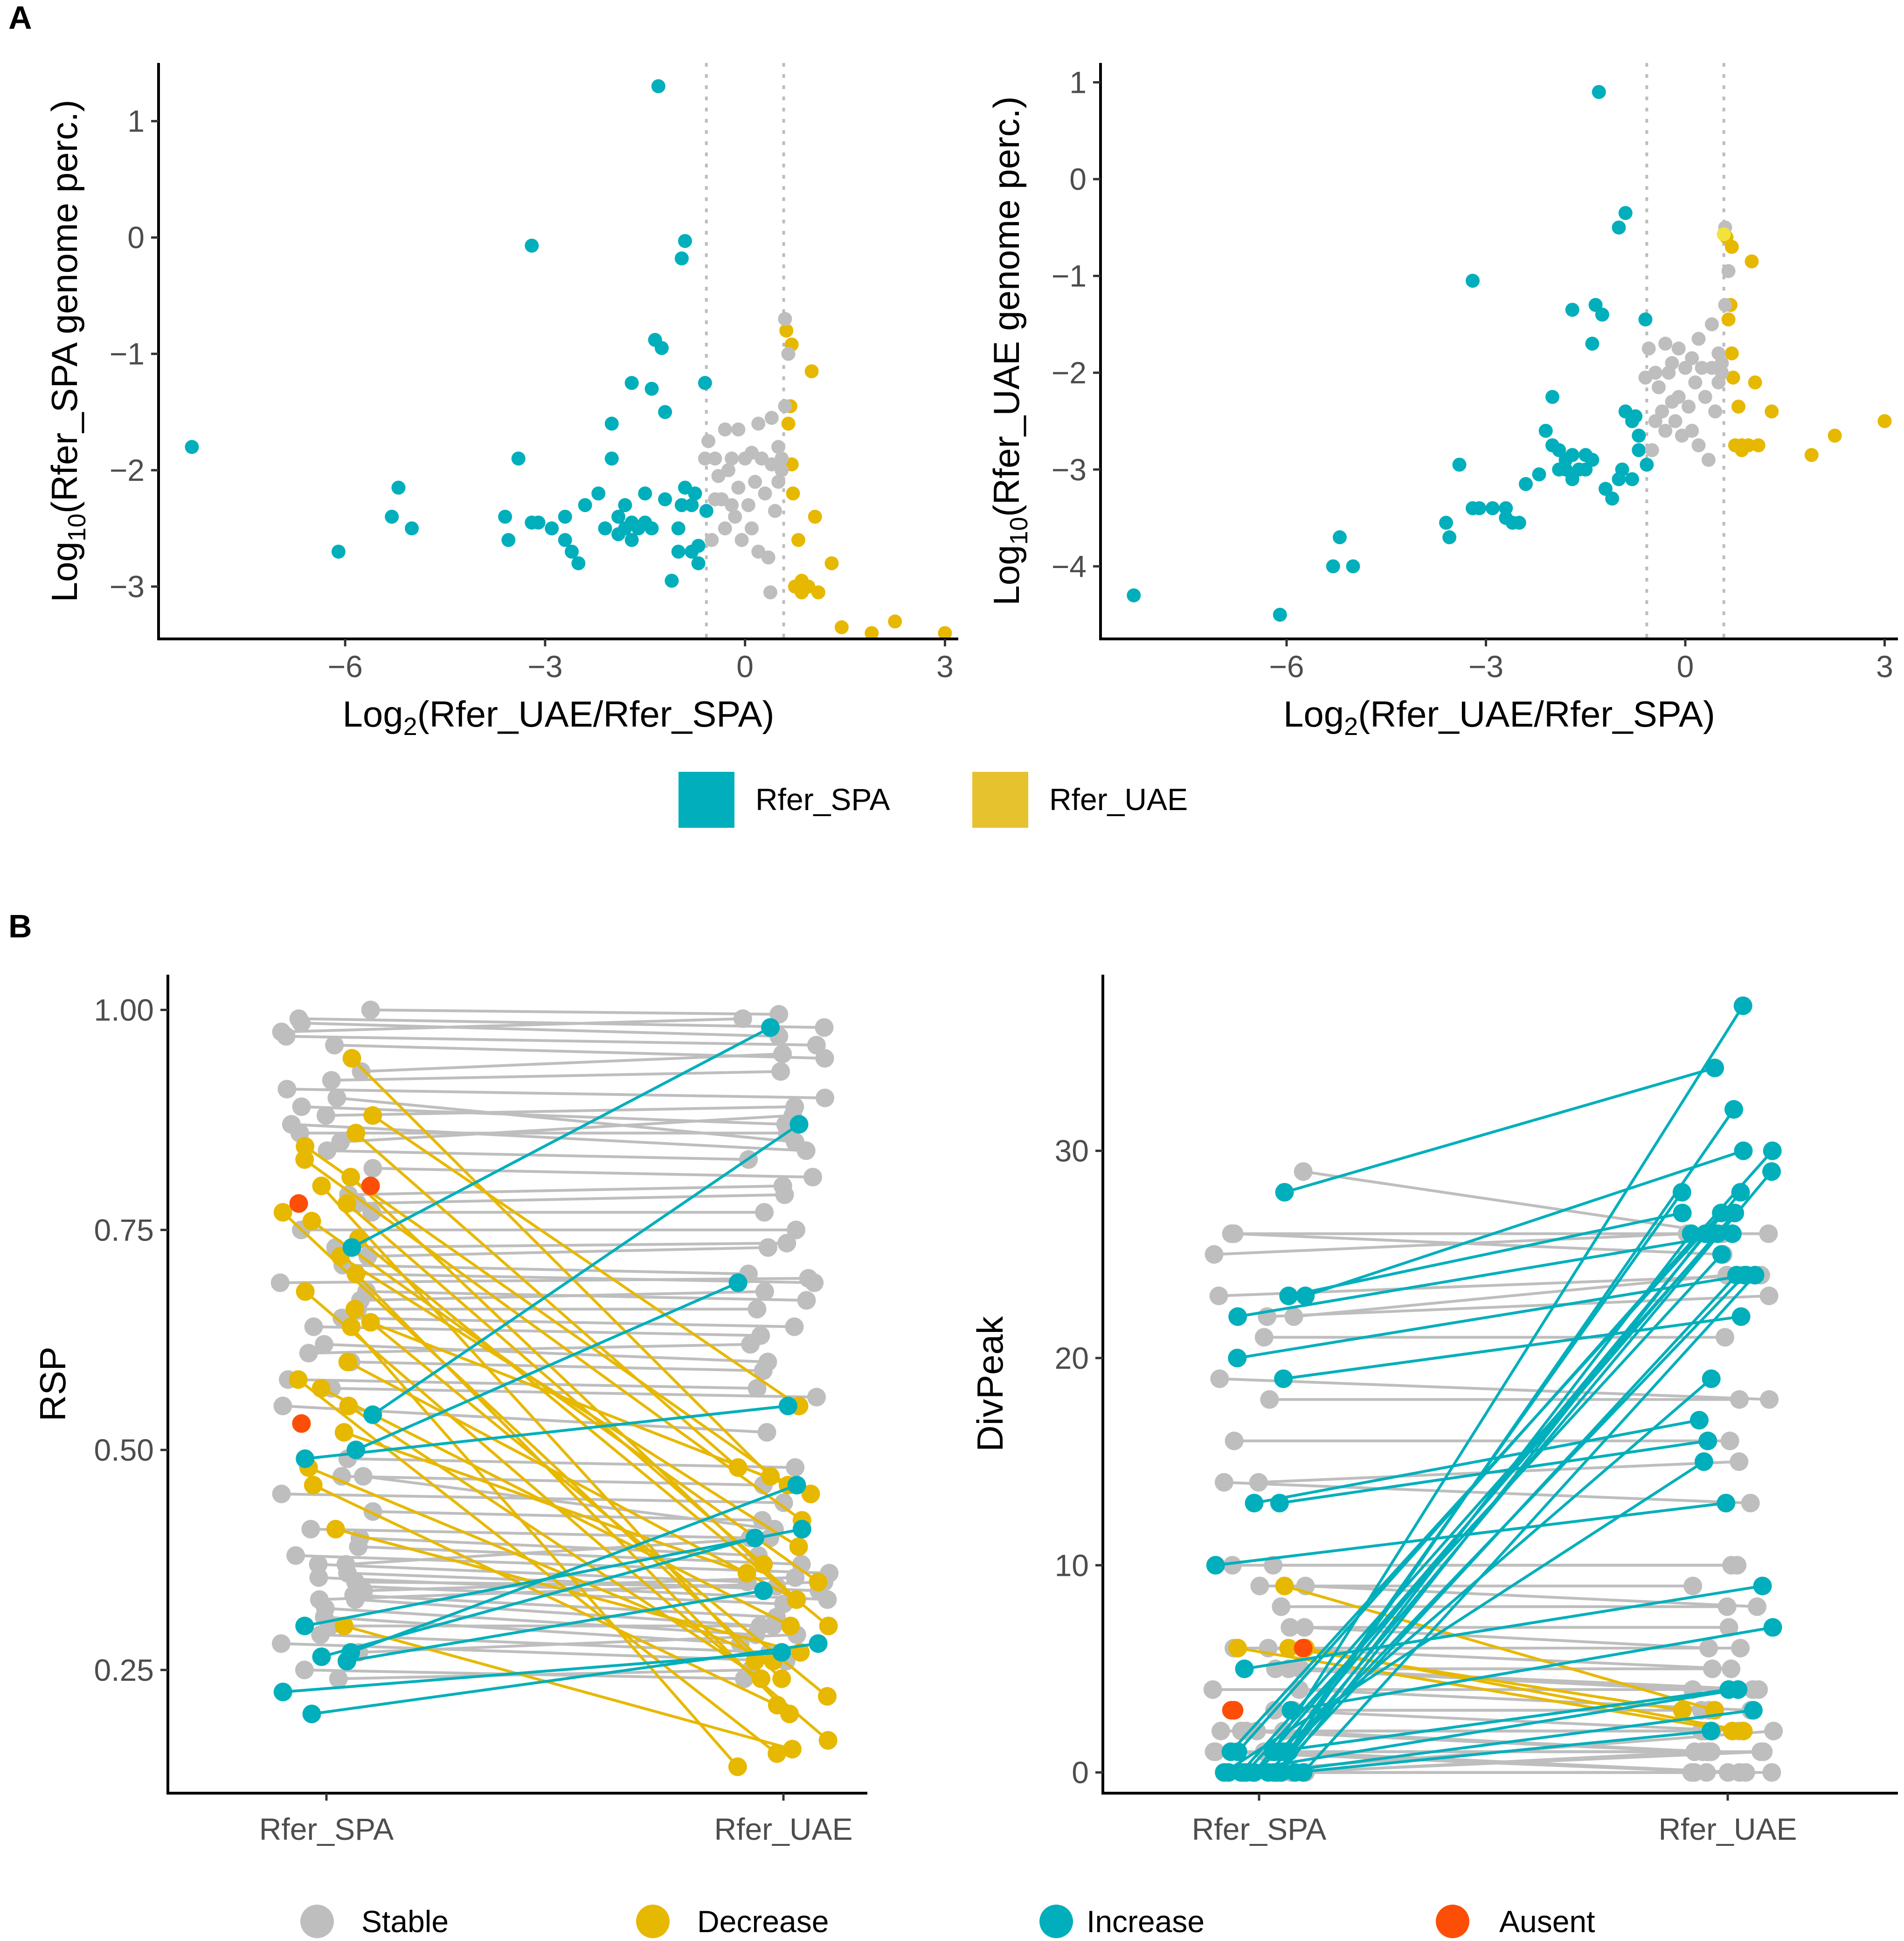 This screenshot has width=1904, height=1941. Describe the element at coordinates (559, 717) in the screenshot. I see `x-axis-title: Log2(Rfer_UAE/Rfer_SPA)` at that location.